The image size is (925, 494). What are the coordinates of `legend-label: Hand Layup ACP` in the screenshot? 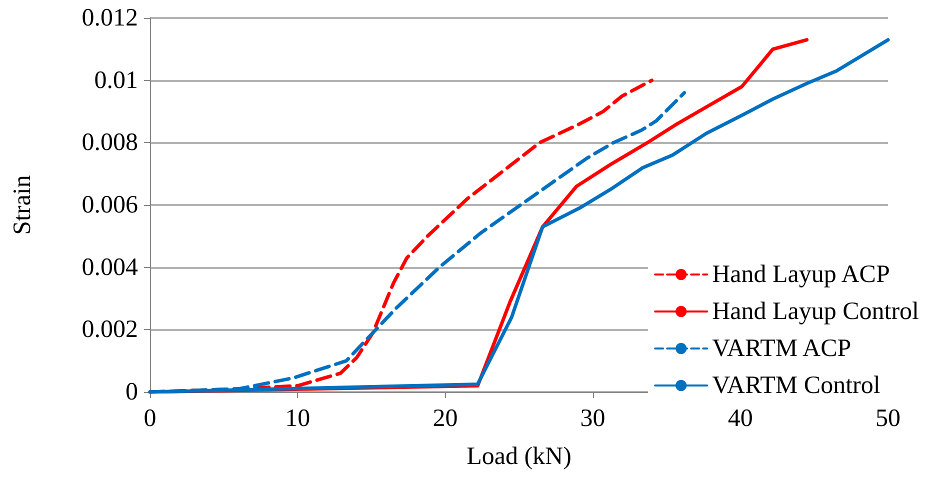 It's located at (801, 274).